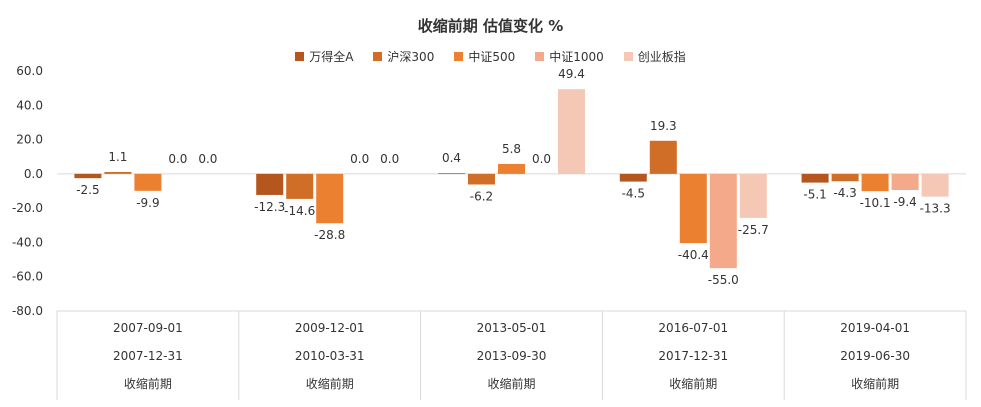 The width and height of the screenshot is (981, 407). I want to click on data-label: -9.9, so click(147, 203).